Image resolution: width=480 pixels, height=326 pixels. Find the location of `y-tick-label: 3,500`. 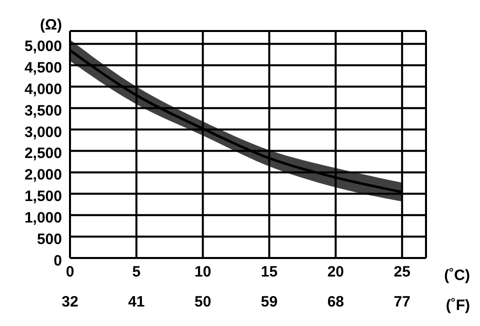

y-tick-label: 3,500 is located at coordinates (43, 111).